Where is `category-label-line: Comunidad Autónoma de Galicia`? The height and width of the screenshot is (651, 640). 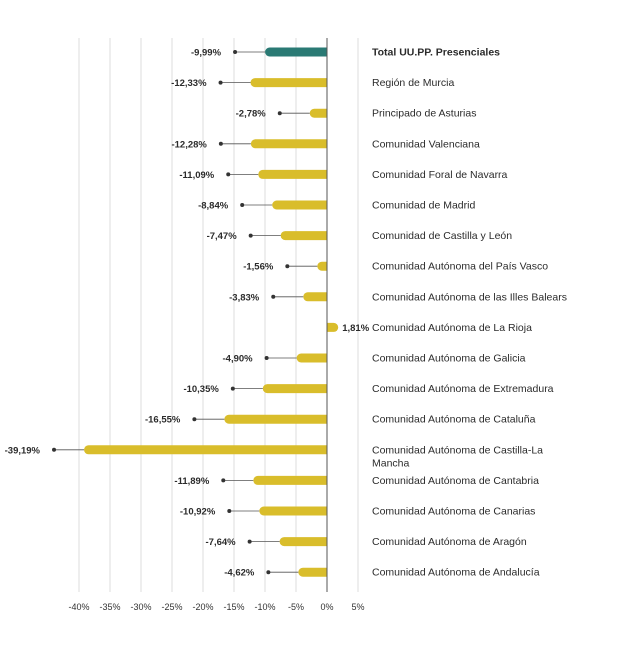 category-label-line: Comunidad Autónoma de Galicia is located at coordinates (449, 359).